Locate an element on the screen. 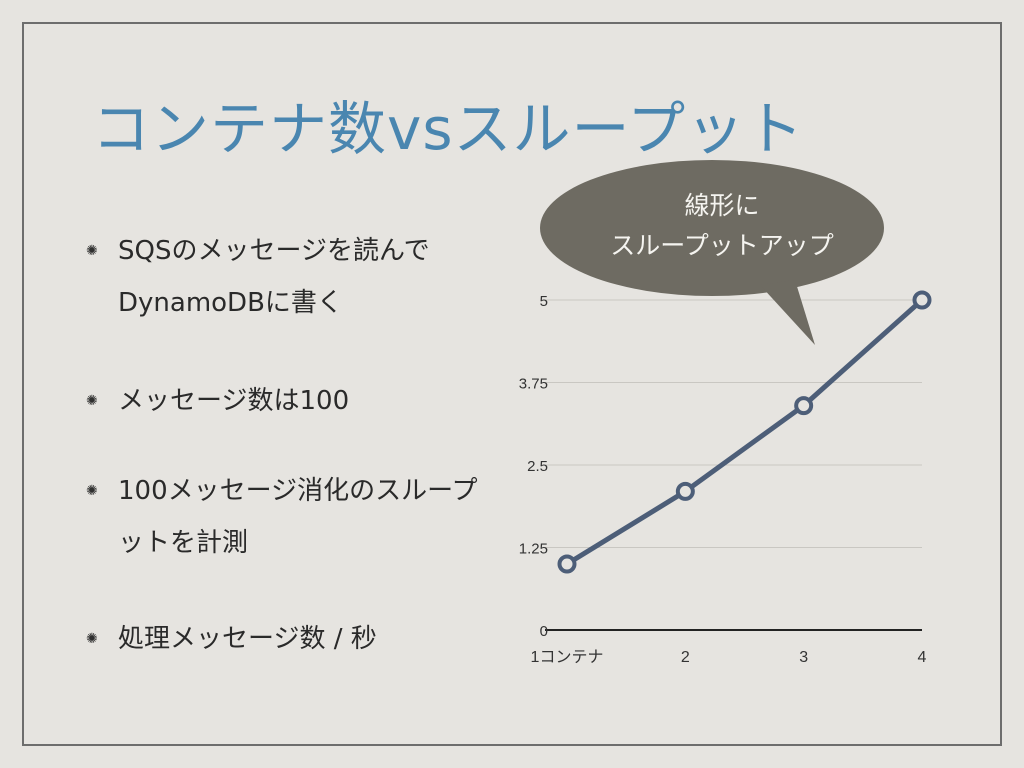 This screenshot has width=1024, height=768. slide-title: コンテナ数vsスループット is located at coordinates (448, 129).